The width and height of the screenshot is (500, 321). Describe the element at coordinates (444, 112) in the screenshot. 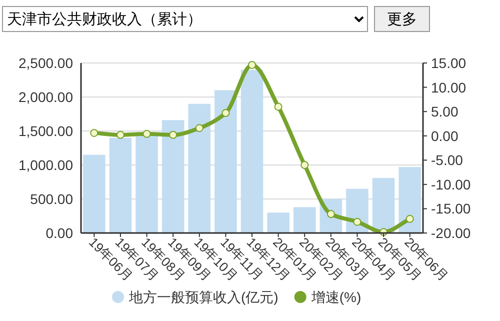

I see `y2-tick-label: 5.00` at that location.